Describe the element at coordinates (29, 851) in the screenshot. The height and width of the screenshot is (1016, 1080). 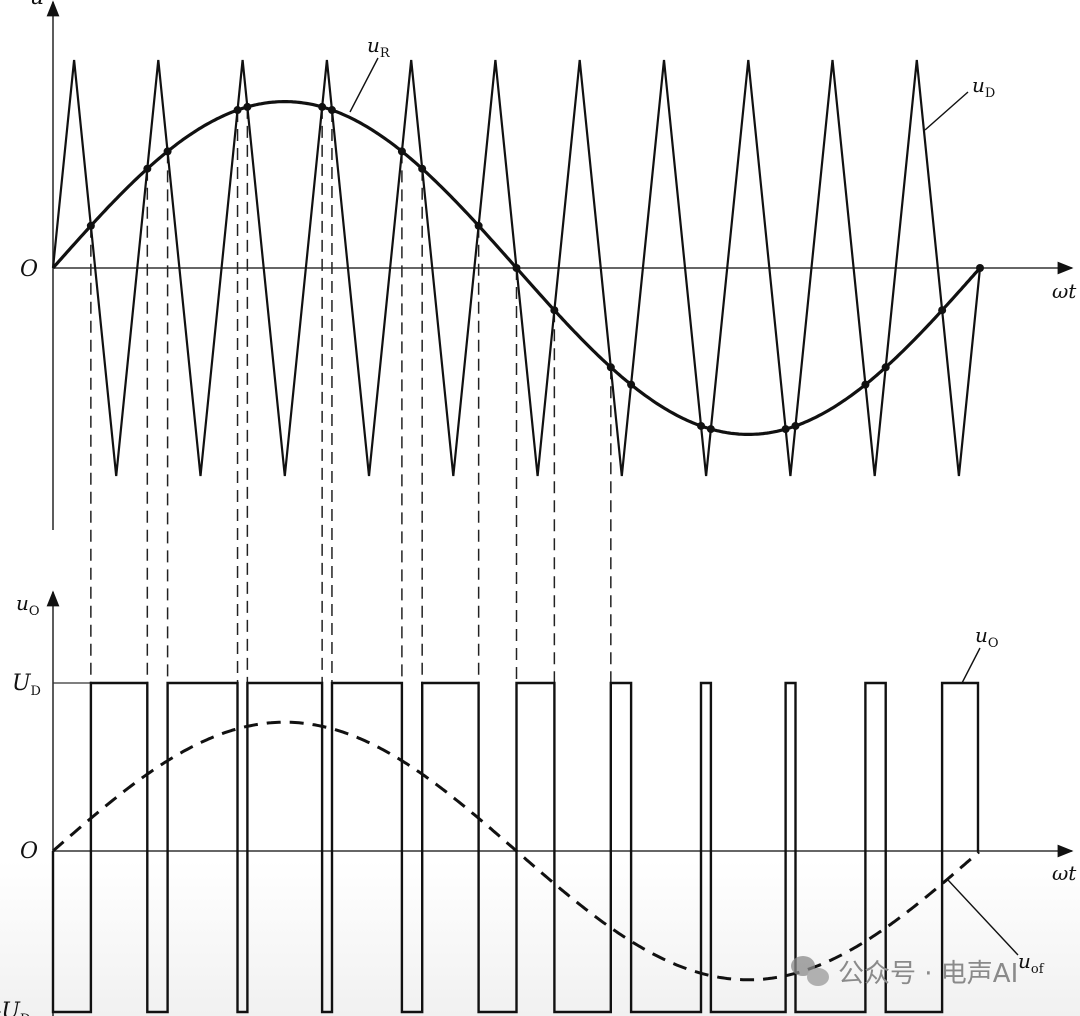
I see `bottom-origin-label: O` at that location.